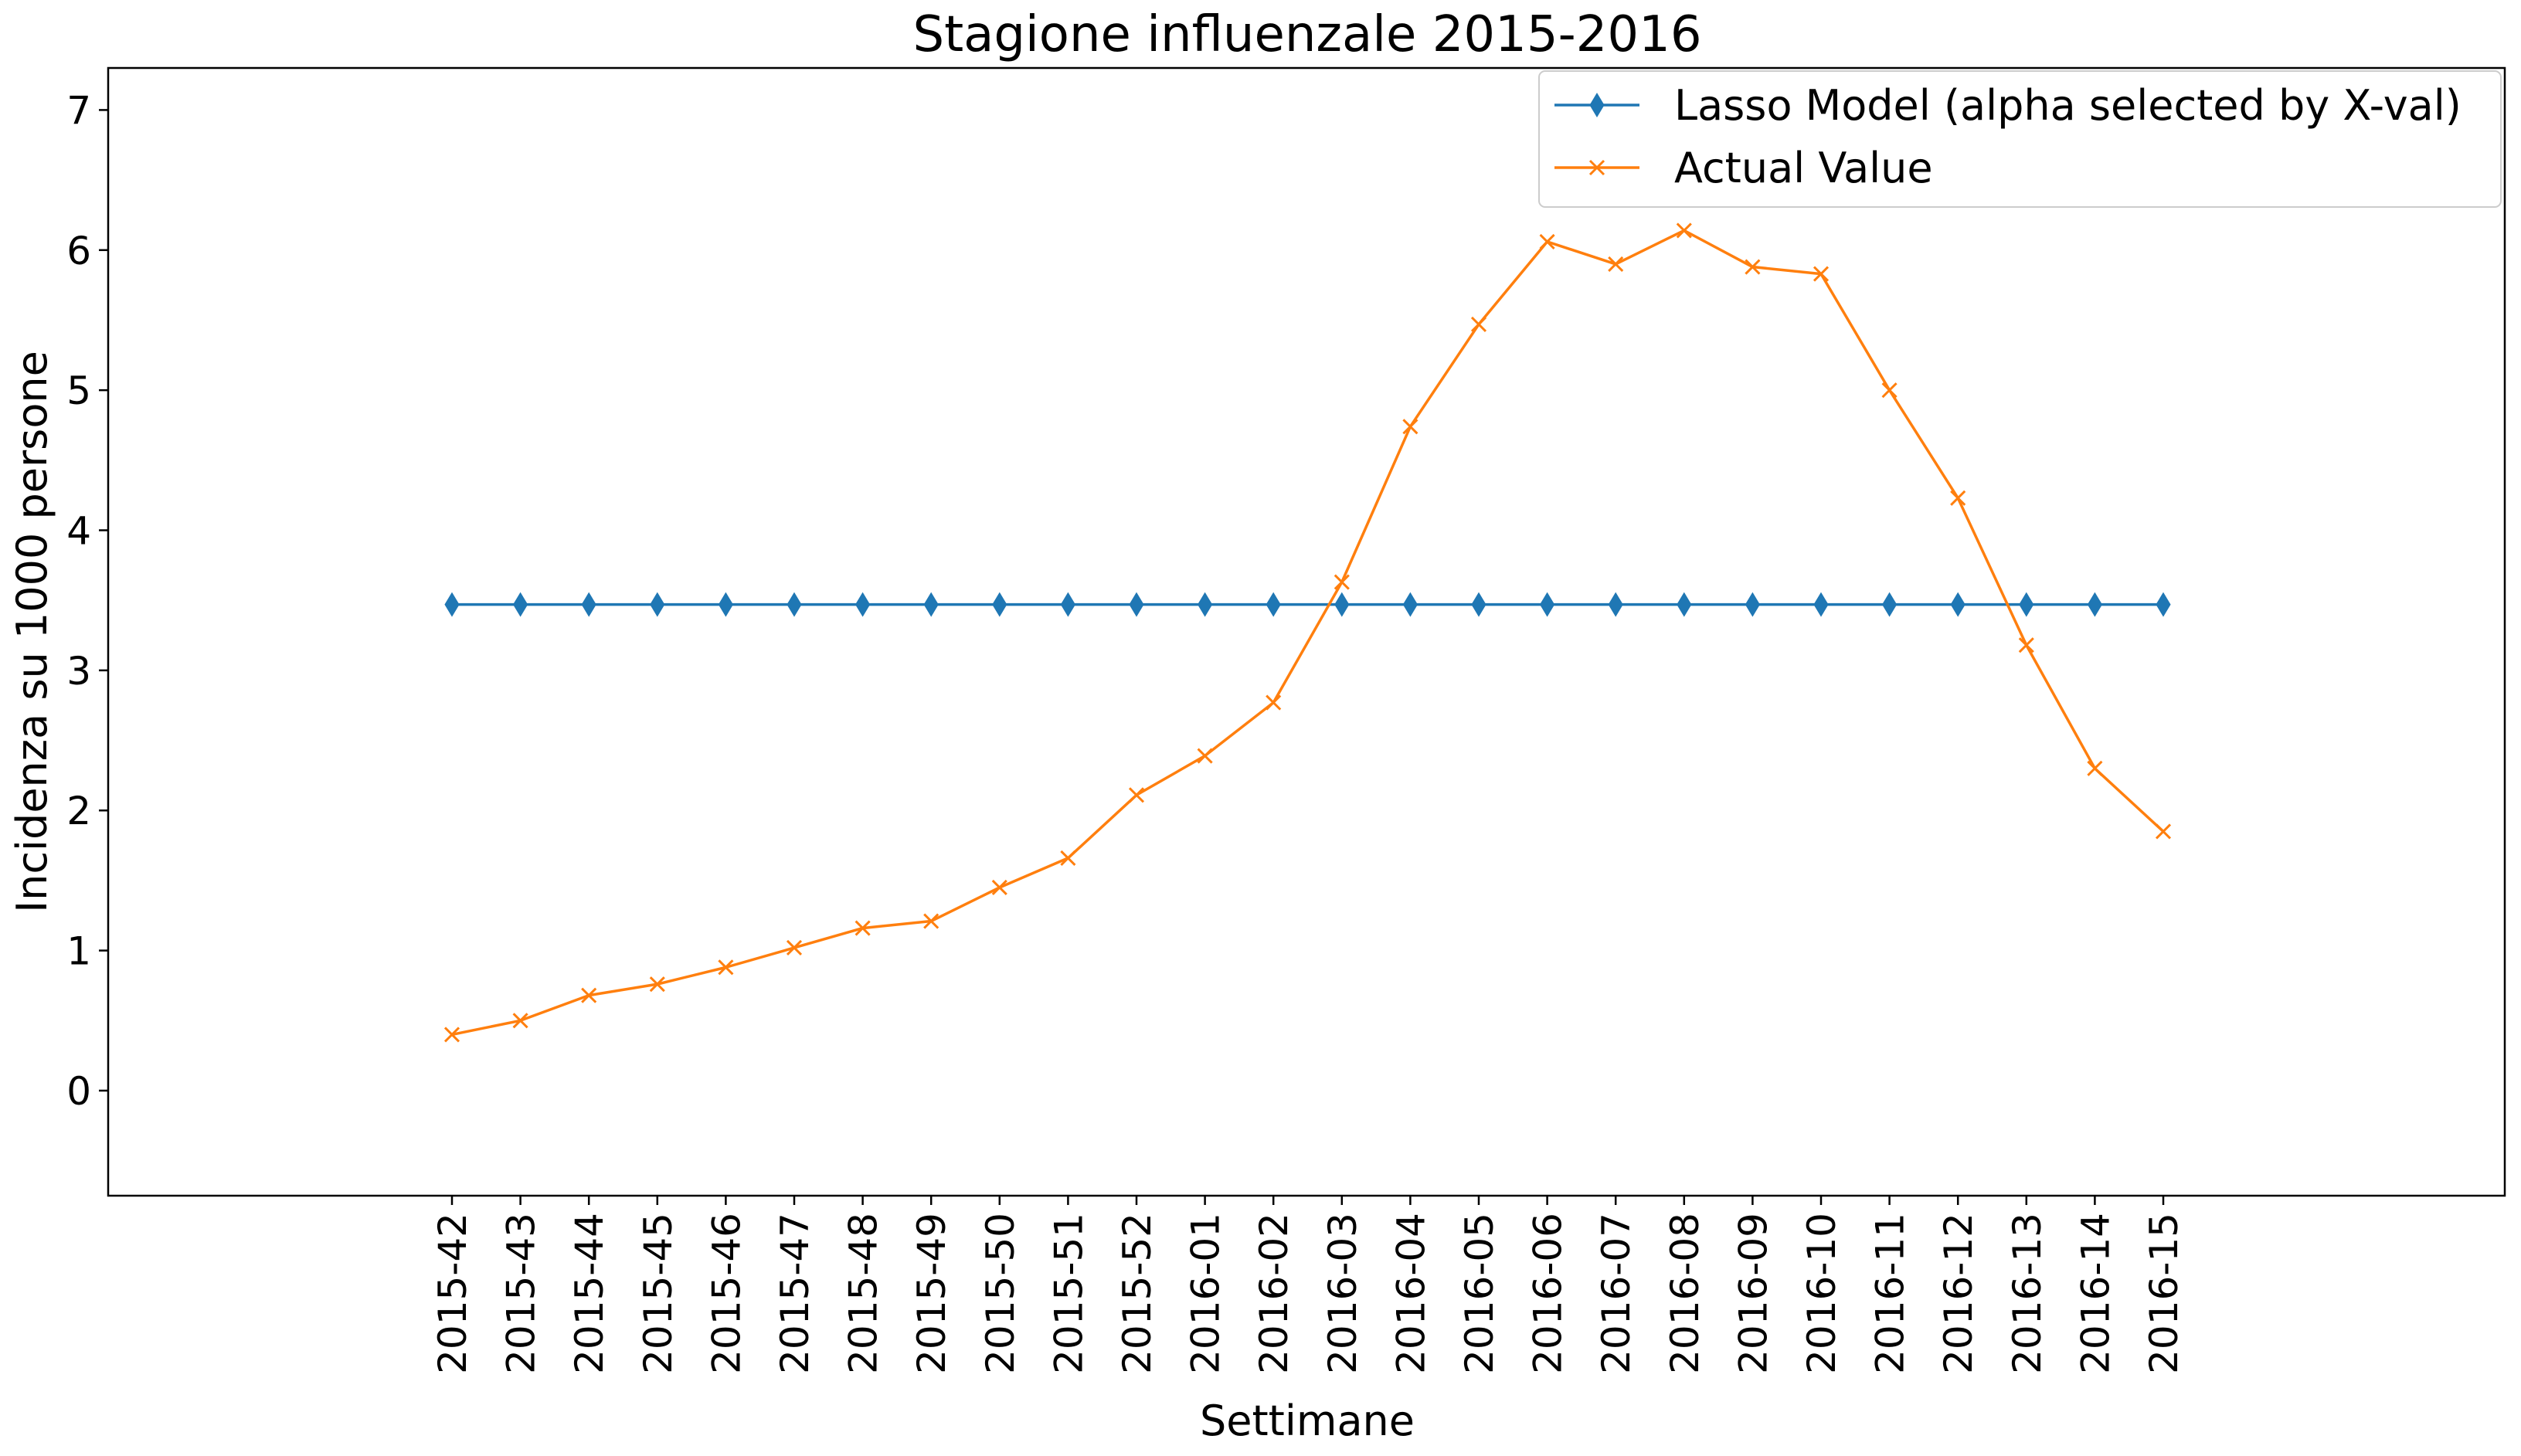 The width and height of the screenshot is (2521, 1456). I want to click on x-tick-label: 2015-49, so click(931, 1293).